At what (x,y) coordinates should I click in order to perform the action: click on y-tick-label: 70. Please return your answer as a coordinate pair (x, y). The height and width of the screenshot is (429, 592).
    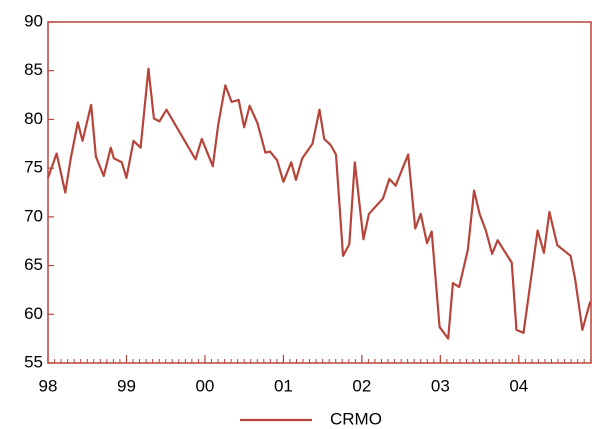
    Looking at the image, I should click on (33, 215).